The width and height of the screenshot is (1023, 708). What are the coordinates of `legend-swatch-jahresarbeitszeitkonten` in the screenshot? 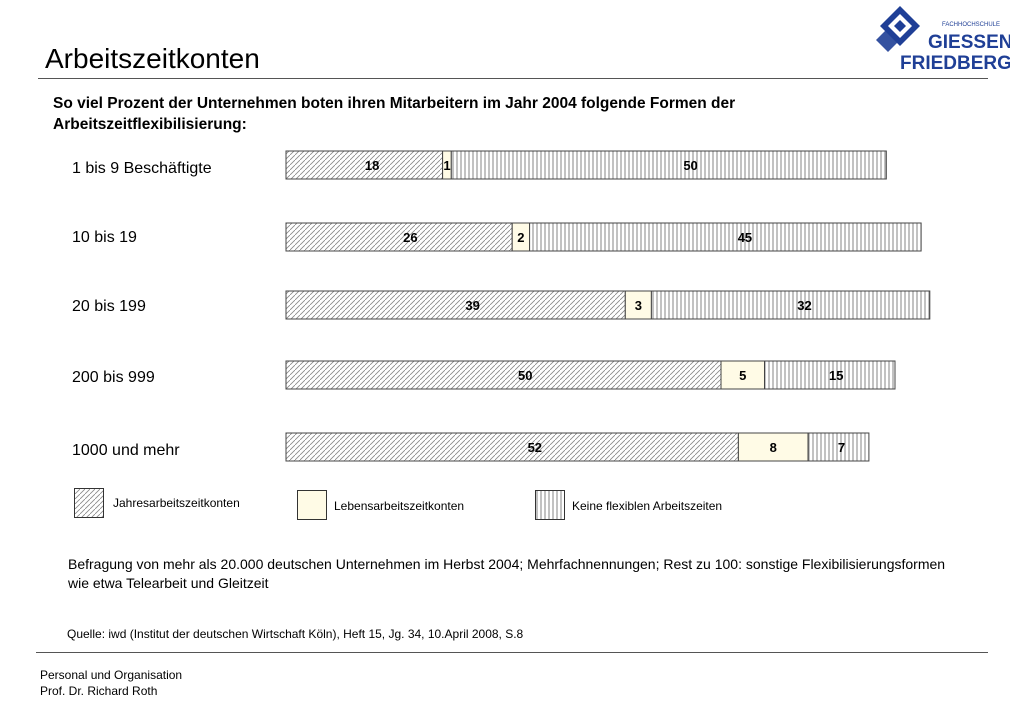 It's located at (89, 503).